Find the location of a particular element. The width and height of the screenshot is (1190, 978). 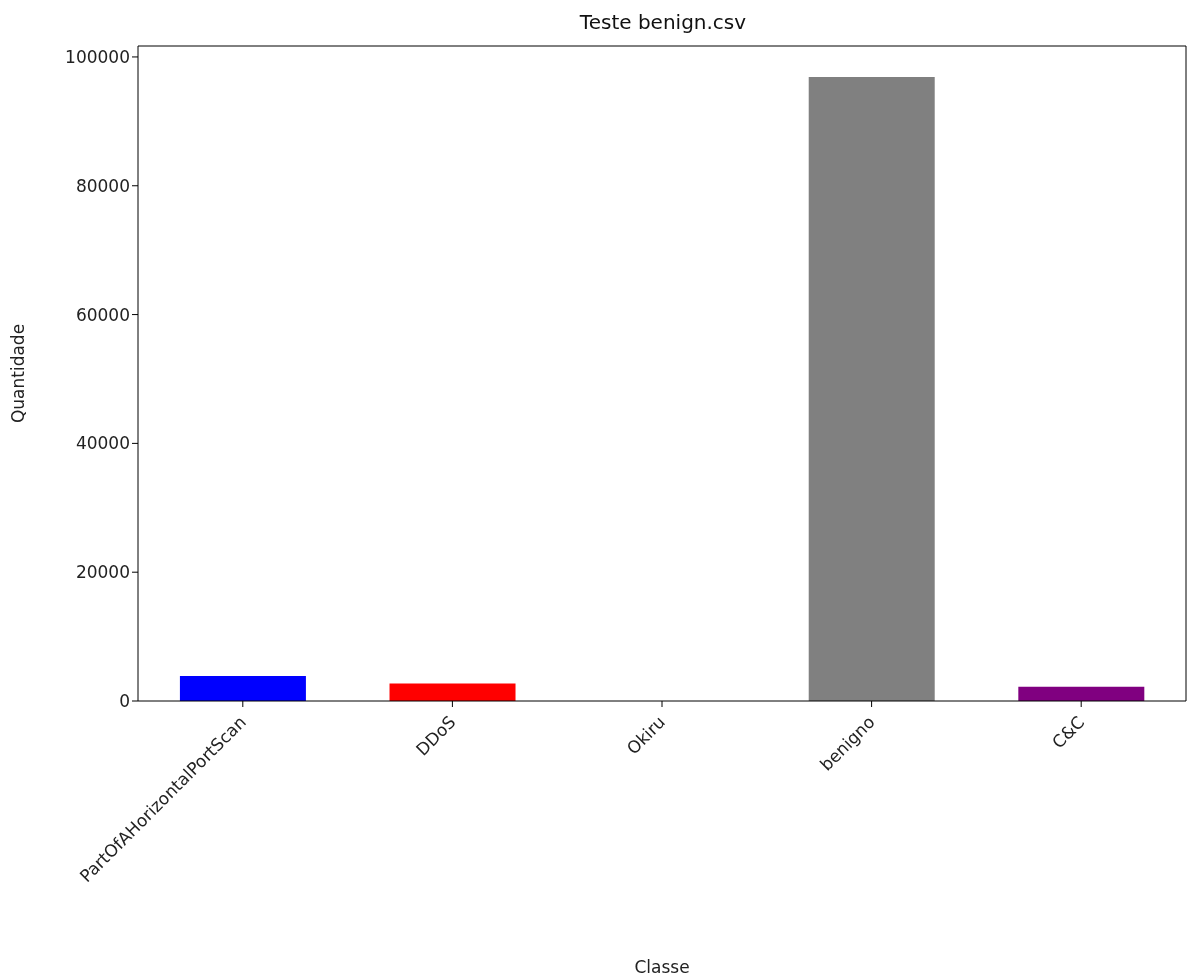

chart-title: Teste benign.csv is located at coordinates (663, 22).